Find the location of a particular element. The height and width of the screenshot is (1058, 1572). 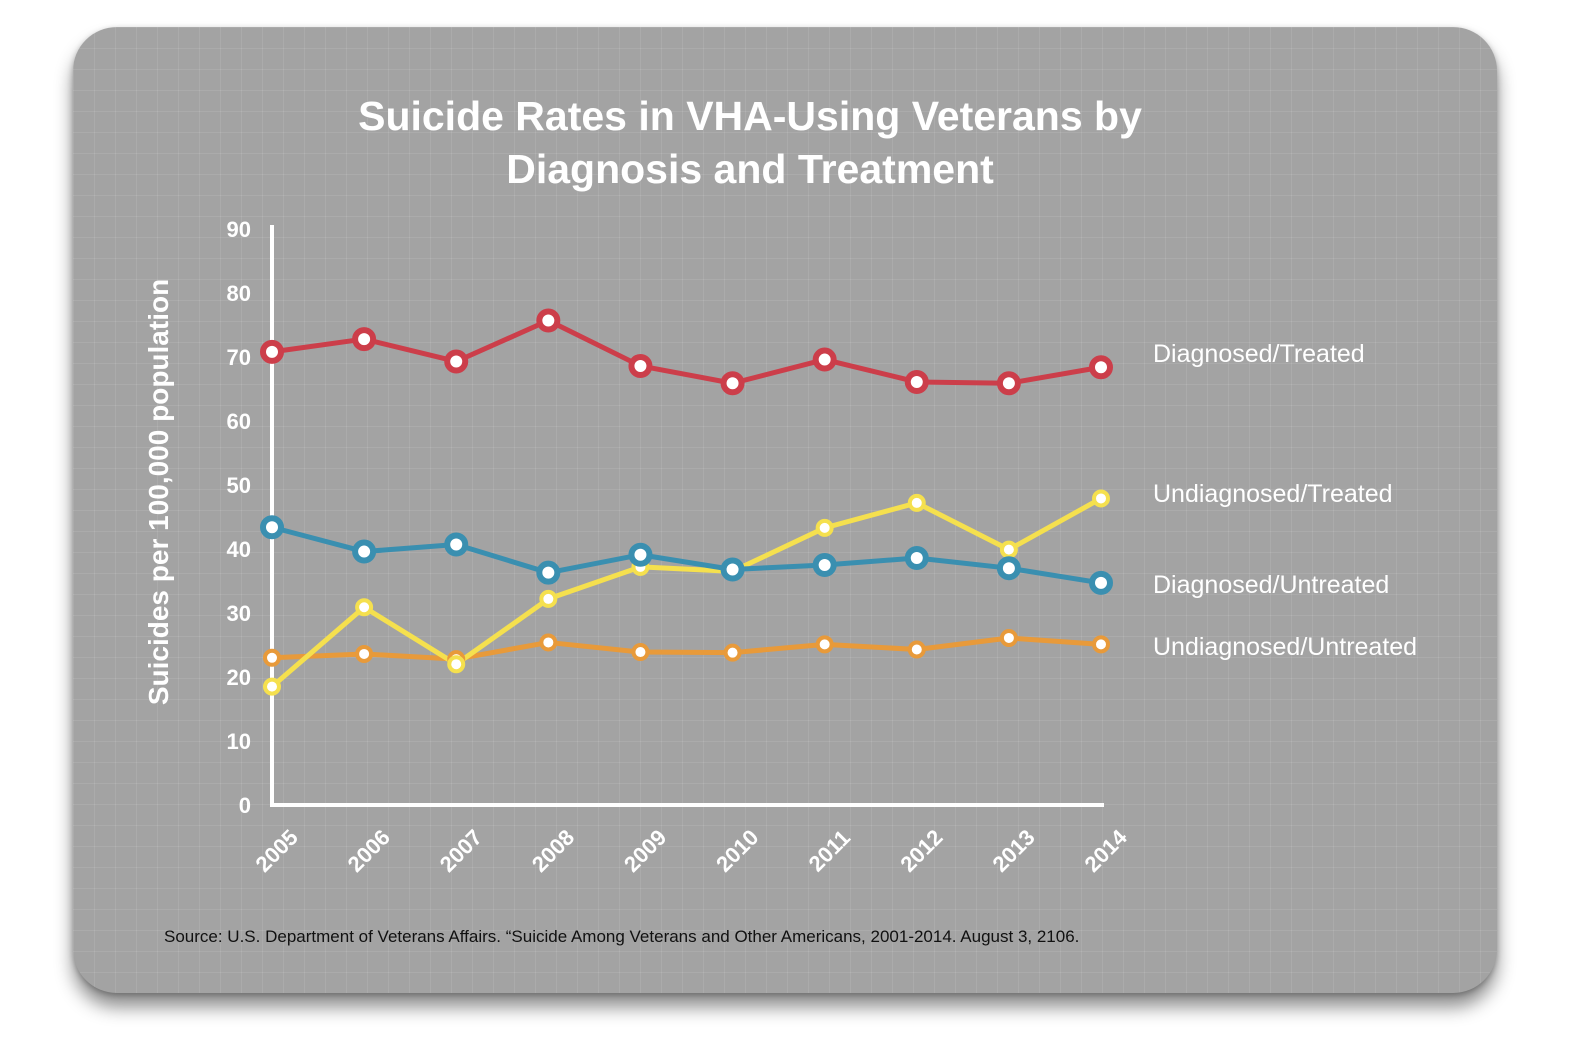

y-tick-label: 0 is located at coordinates (245, 805).